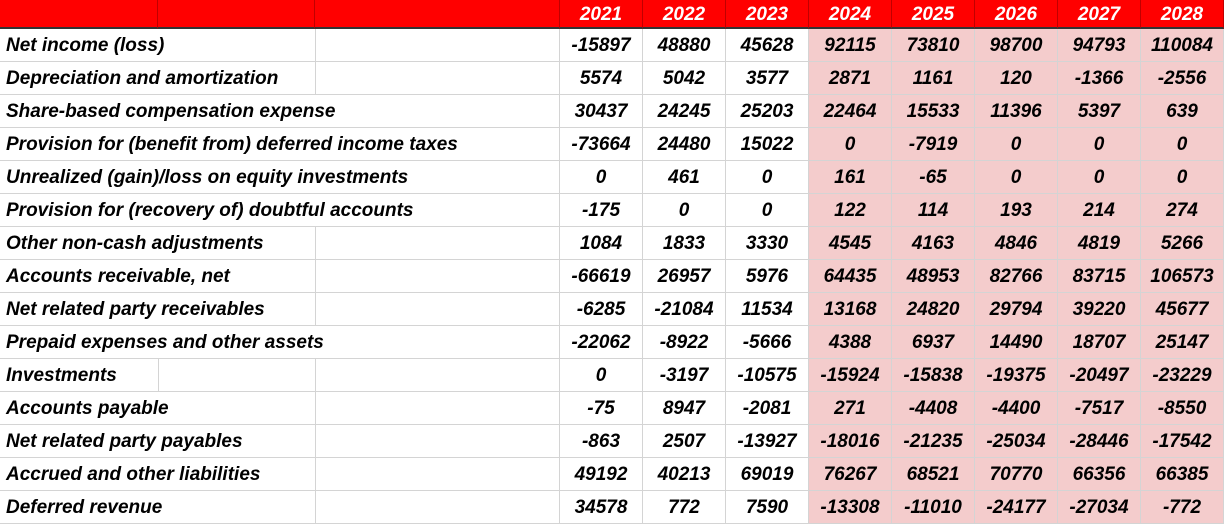  Describe the element at coordinates (1016, 14) in the screenshot. I see `year-header: 2026` at that location.